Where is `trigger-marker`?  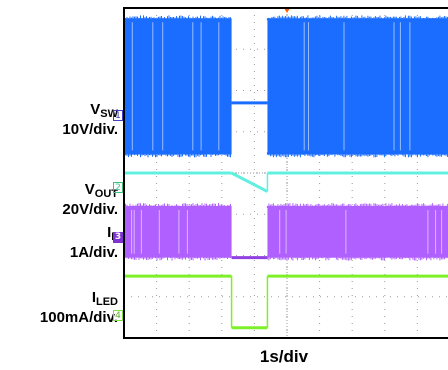 trigger-marker is located at coordinates (287, 10).